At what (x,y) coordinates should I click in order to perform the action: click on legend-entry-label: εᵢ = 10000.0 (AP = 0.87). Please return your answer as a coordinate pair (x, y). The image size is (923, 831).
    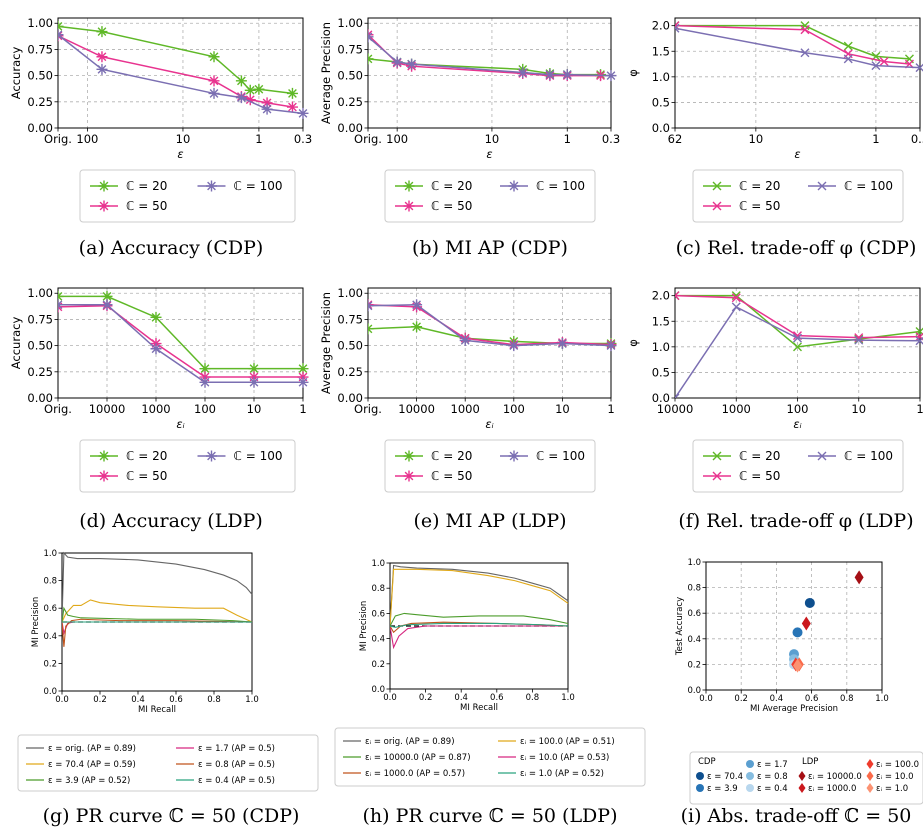
    Looking at the image, I should click on (418, 758).